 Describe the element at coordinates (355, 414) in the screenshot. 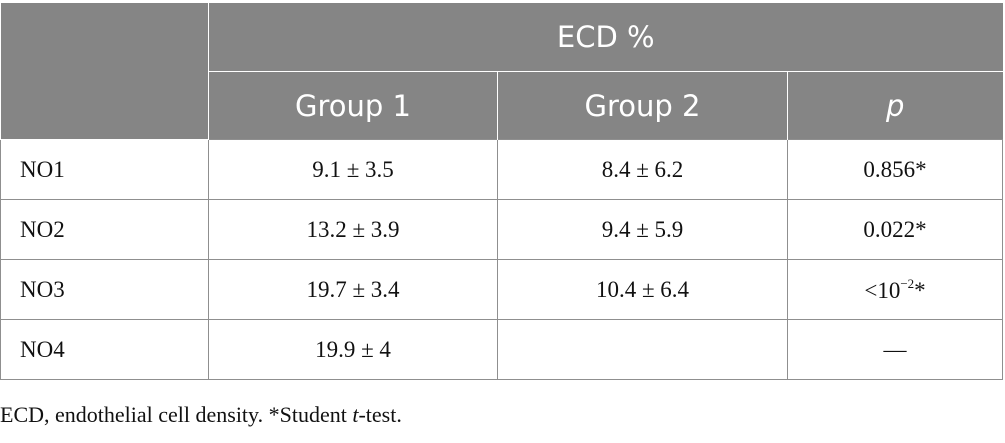

I see `footnote-italic-t: t` at that location.